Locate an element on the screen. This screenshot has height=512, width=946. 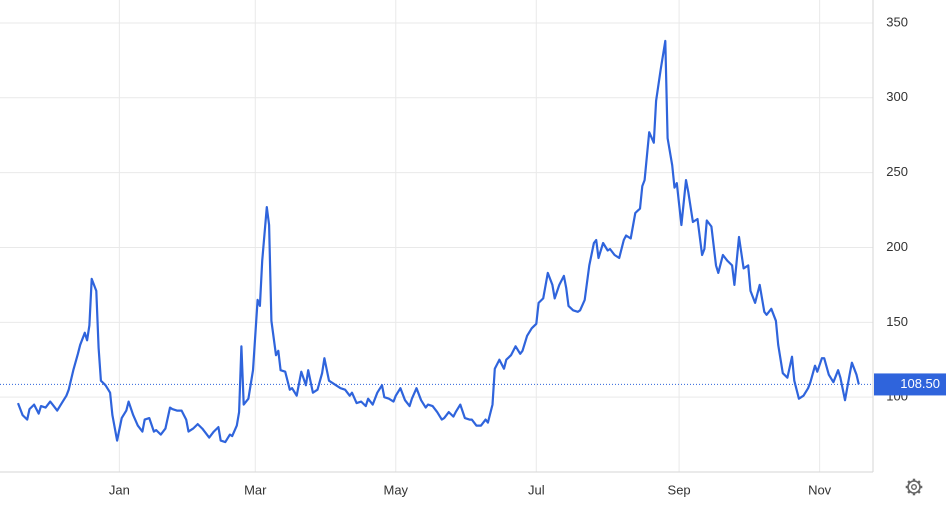
x-tick-label: Nov is located at coordinates (820, 489).